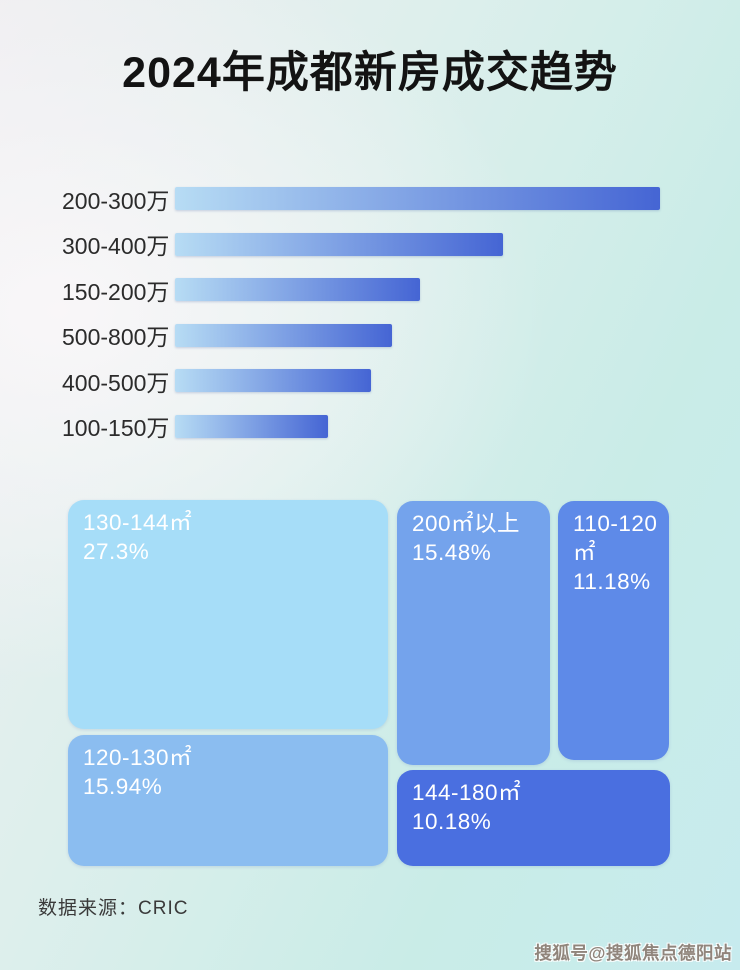  I want to click on bar-label: 500-800万, so click(116, 337).